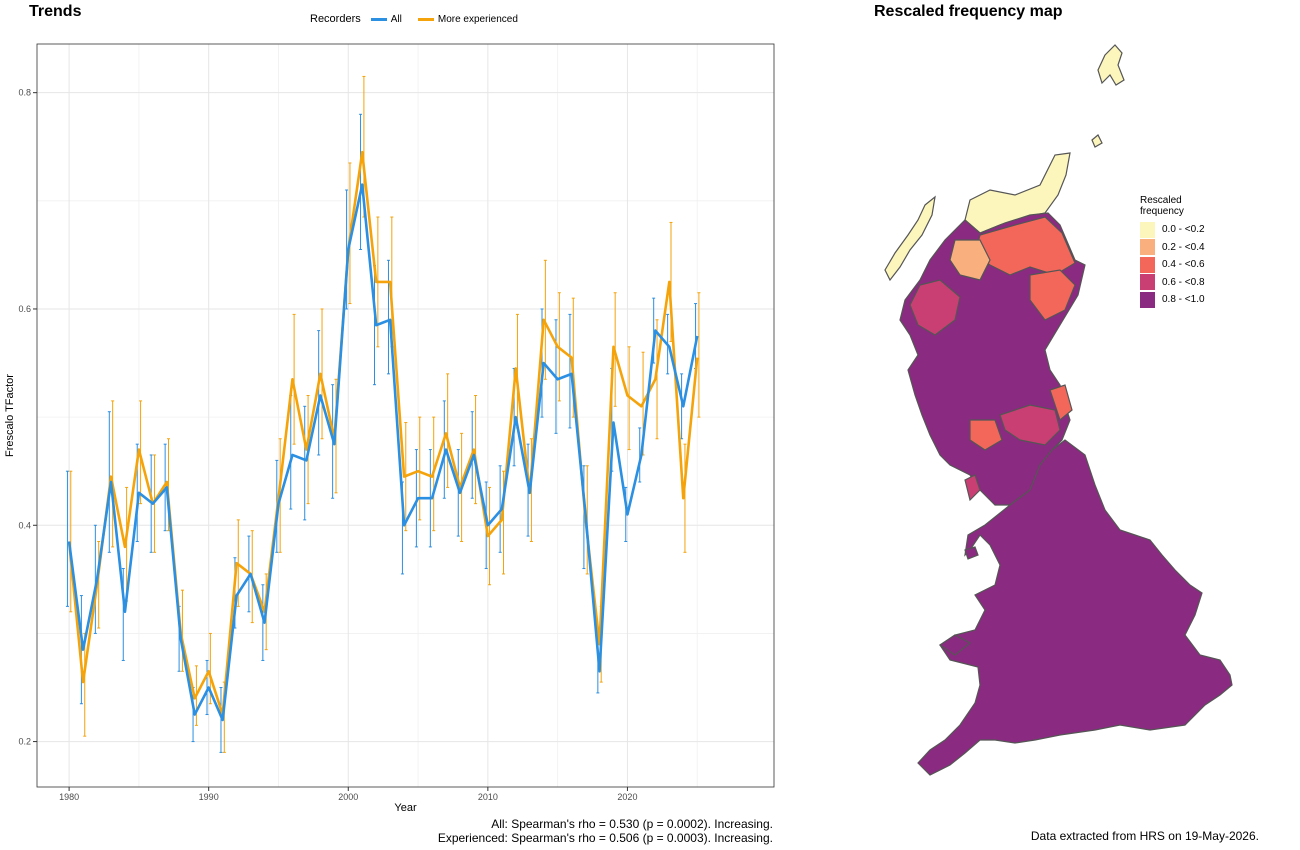 The height and width of the screenshot is (850, 1300). Describe the element at coordinates (1111, 65) in the screenshot. I see `map-shetland` at that location.